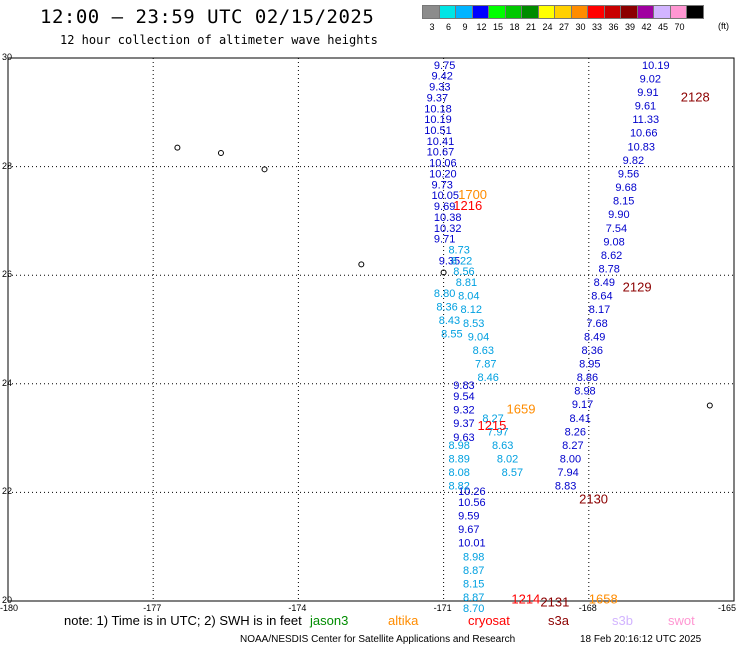  I want to click on wave-height-value: 8.43, so click(449, 321).